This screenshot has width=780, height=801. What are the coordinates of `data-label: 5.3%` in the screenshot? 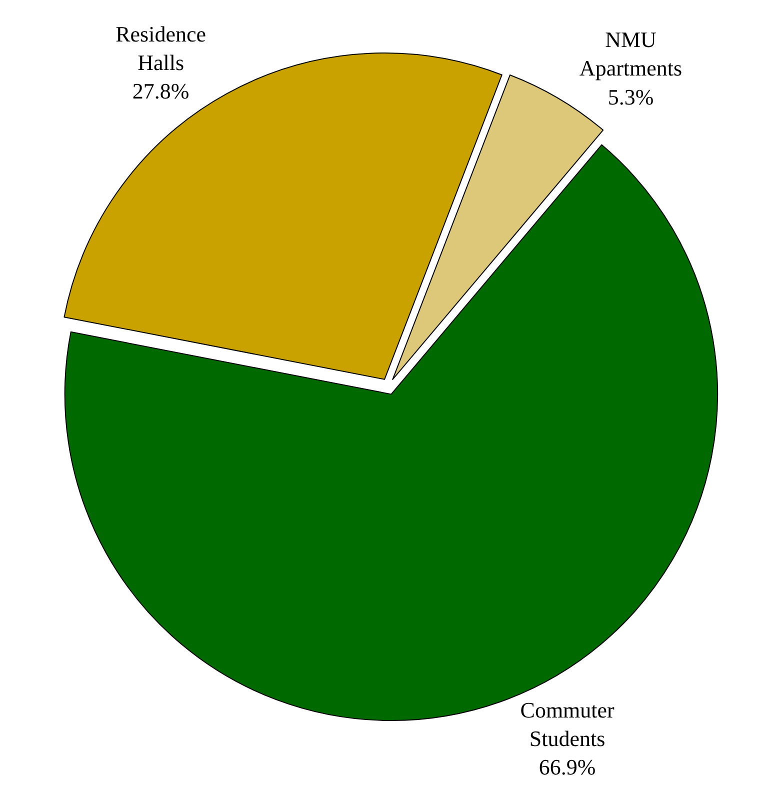 It's located at (631, 97).